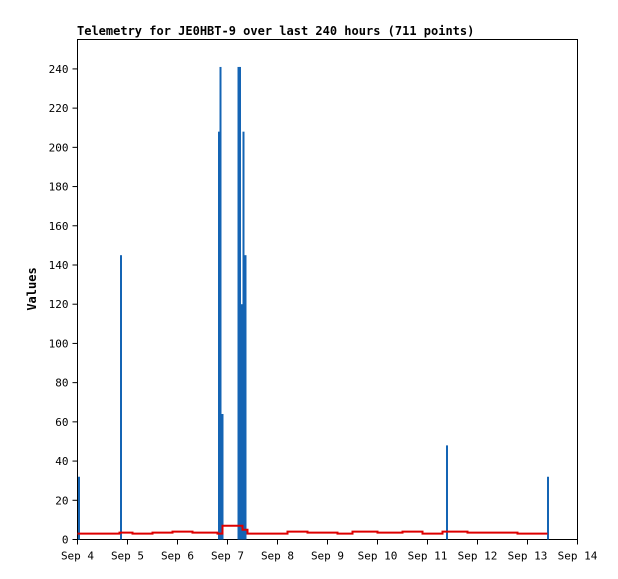  Describe the element at coordinates (578, 556) in the screenshot. I see `x-tick-label: Sep 14` at that location.